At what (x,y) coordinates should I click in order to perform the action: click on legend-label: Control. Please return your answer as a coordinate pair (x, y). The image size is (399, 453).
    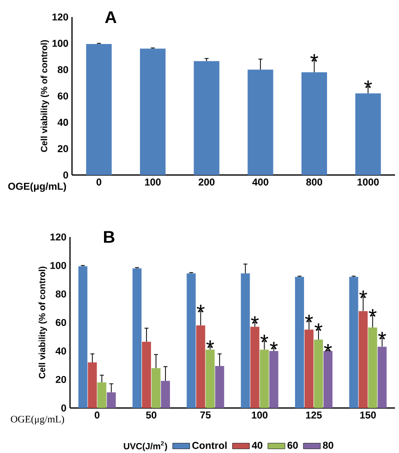
    Looking at the image, I should click on (209, 445).